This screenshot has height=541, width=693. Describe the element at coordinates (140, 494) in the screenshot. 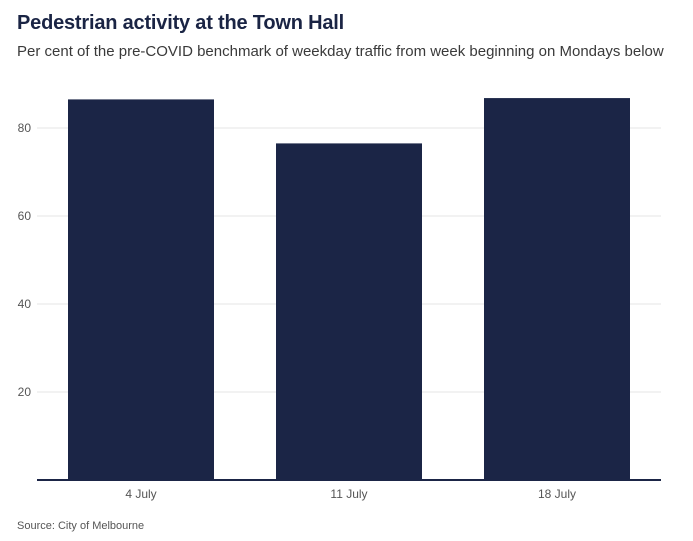

I see `x-tick-label: 4 July` at that location.